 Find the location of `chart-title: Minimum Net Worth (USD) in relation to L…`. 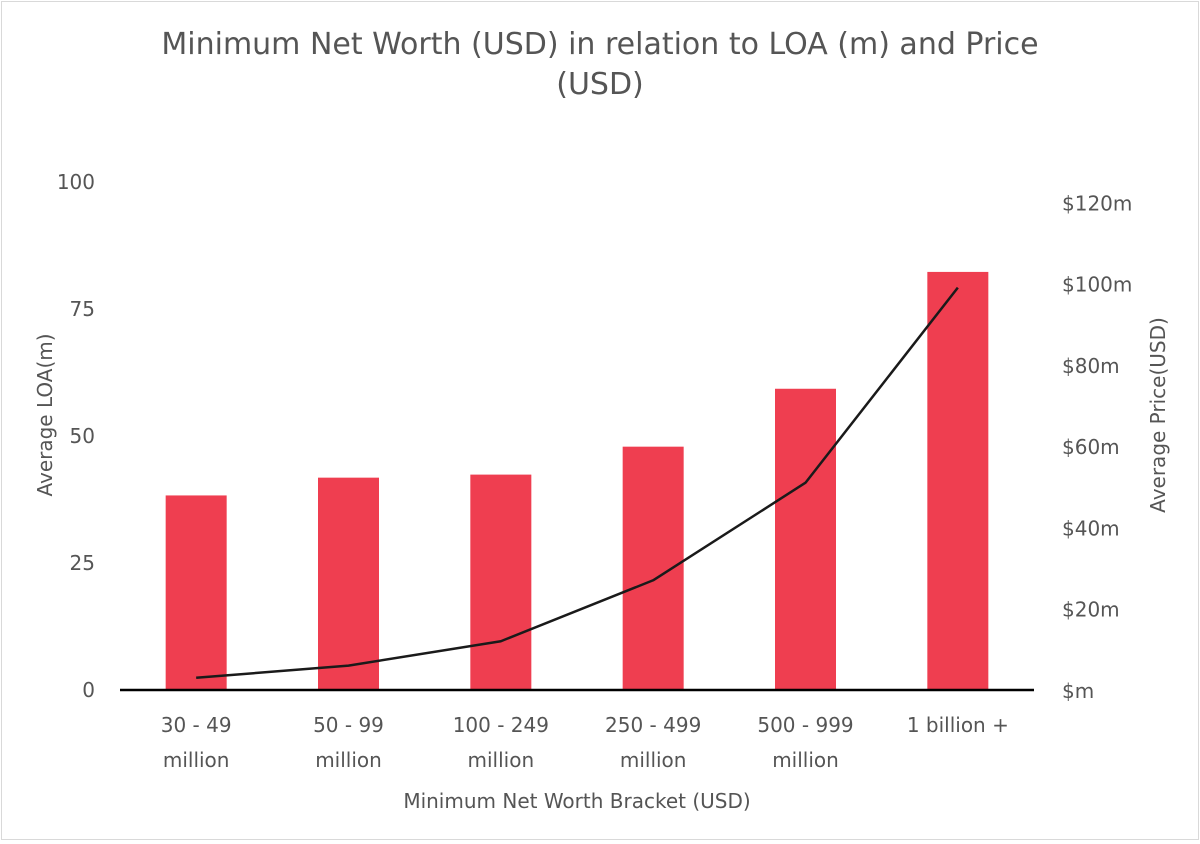

chart-title: Minimum Net Worth (USD) in relation to L… is located at coordinates (599, 64).